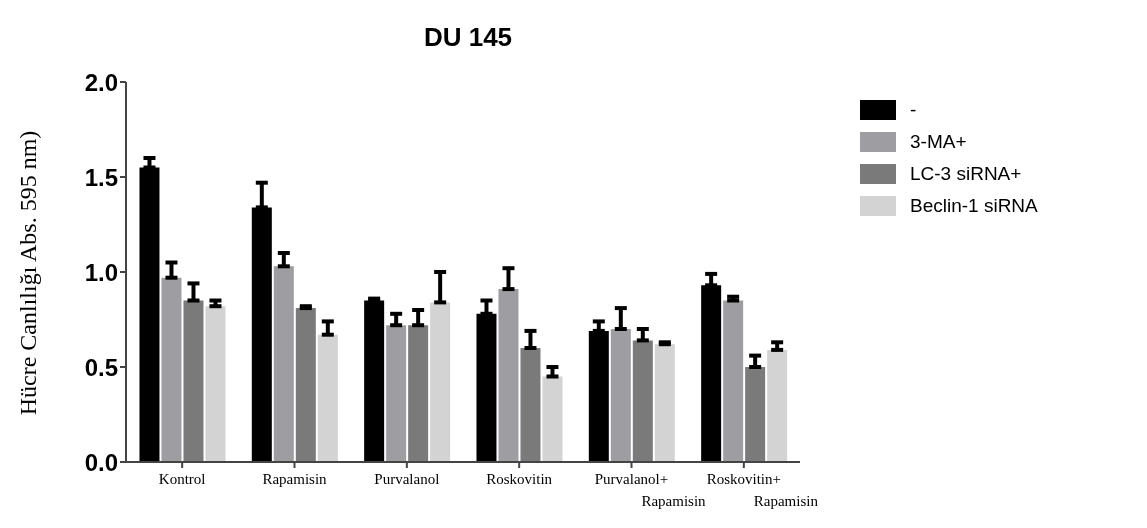 This screenshot has width=1147, height=528. Describe the element at coordinates (101, 82) in the screenshot. I see `y-tick-label: 2.0` at that location.